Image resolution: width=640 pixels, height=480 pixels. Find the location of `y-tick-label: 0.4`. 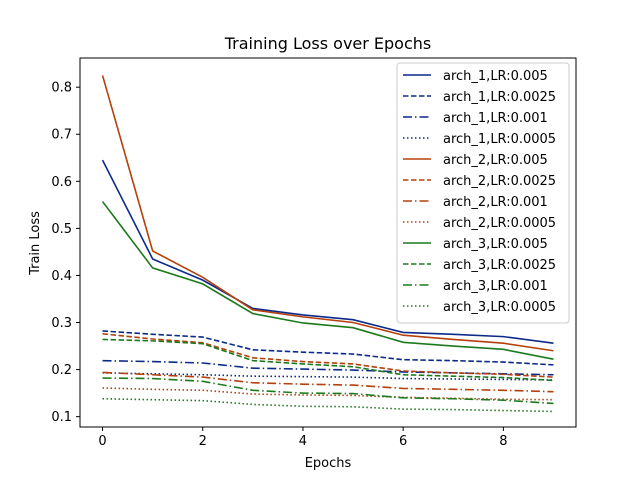

y-tick-label: 0.4 is located at coordinates (61, 276).